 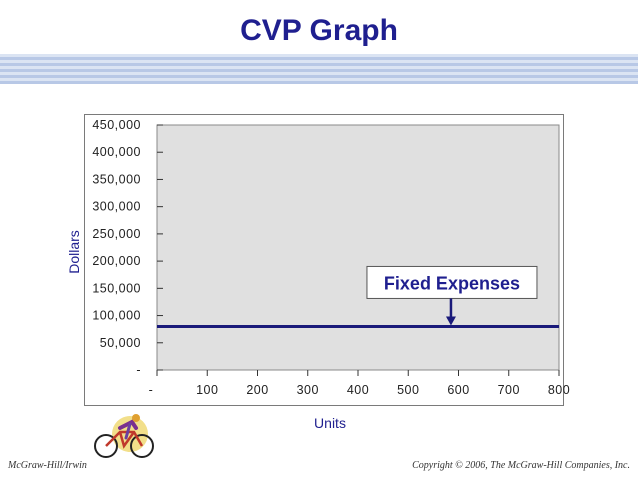 What do you see at coordinates (308, 390) in the screenshot?
I see `x-tick-label: 300` at bounding box center [308, 390].